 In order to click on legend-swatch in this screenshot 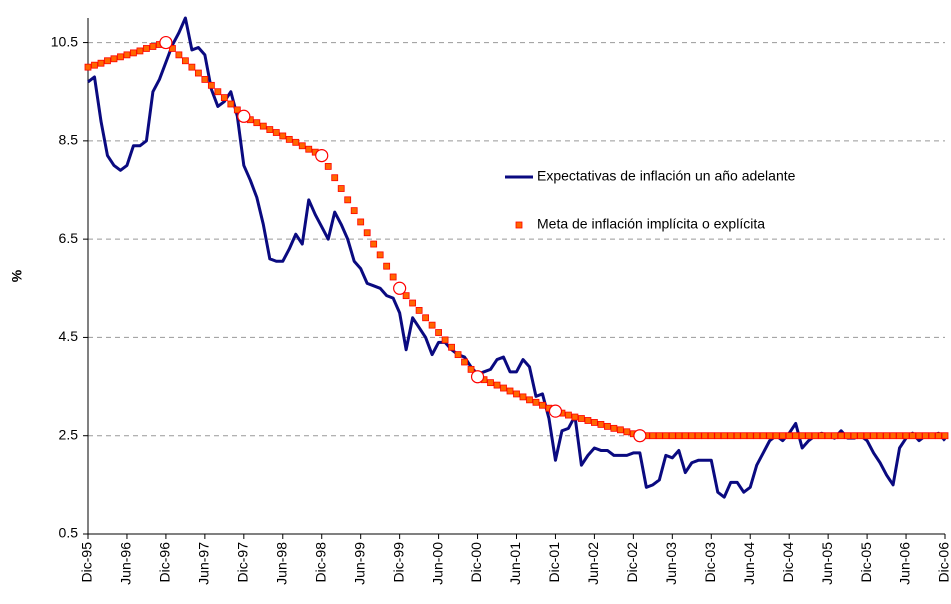, I will do `click(519, 225)`.